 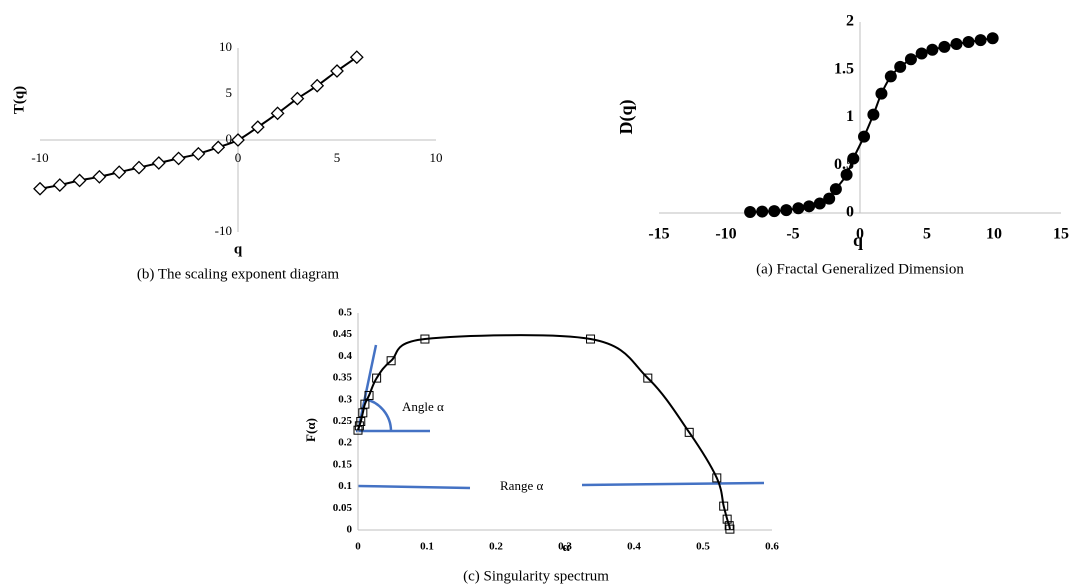 I want to click on x-tick-label: -15, so click(x=658, y=234).